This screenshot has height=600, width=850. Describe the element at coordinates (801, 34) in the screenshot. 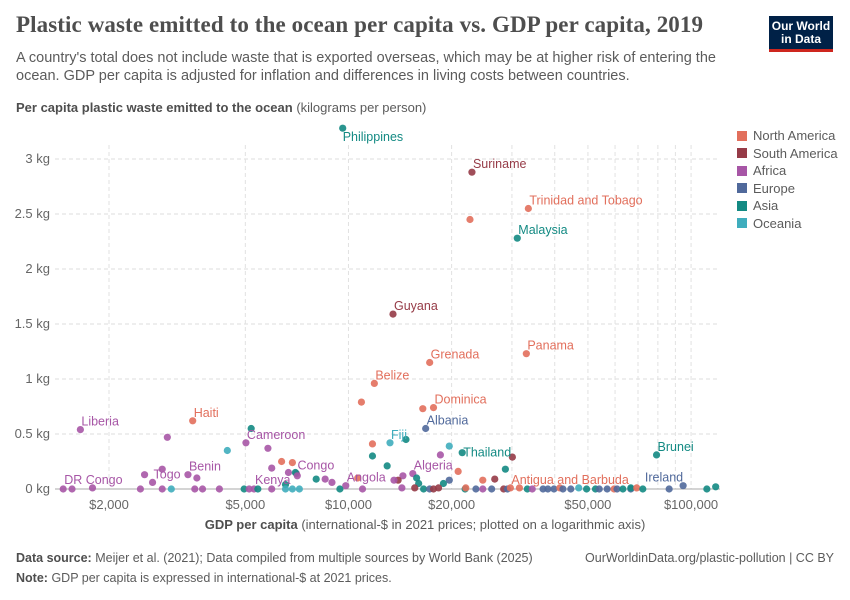

I see `owid-logo: Our World in Data` at that location.